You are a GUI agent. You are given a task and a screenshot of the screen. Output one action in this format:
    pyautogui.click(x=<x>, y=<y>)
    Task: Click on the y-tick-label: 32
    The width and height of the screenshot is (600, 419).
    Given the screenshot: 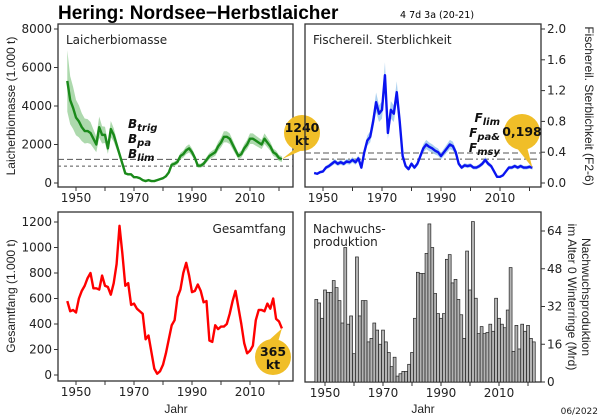 What is the action you would take?
    pyautogui.click(x=554, y=307)
    